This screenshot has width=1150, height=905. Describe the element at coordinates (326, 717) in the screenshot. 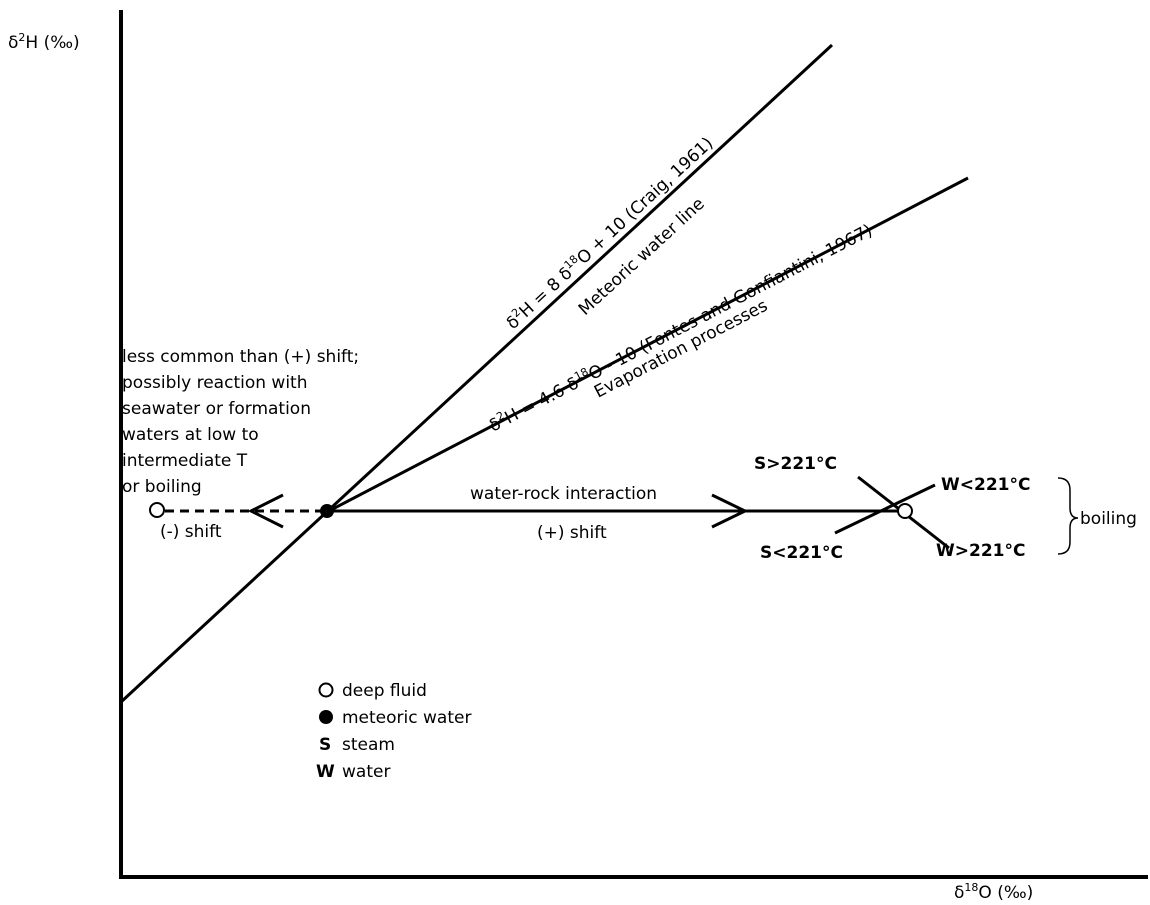

I see `legend-meteoric-water-icon` at that location.